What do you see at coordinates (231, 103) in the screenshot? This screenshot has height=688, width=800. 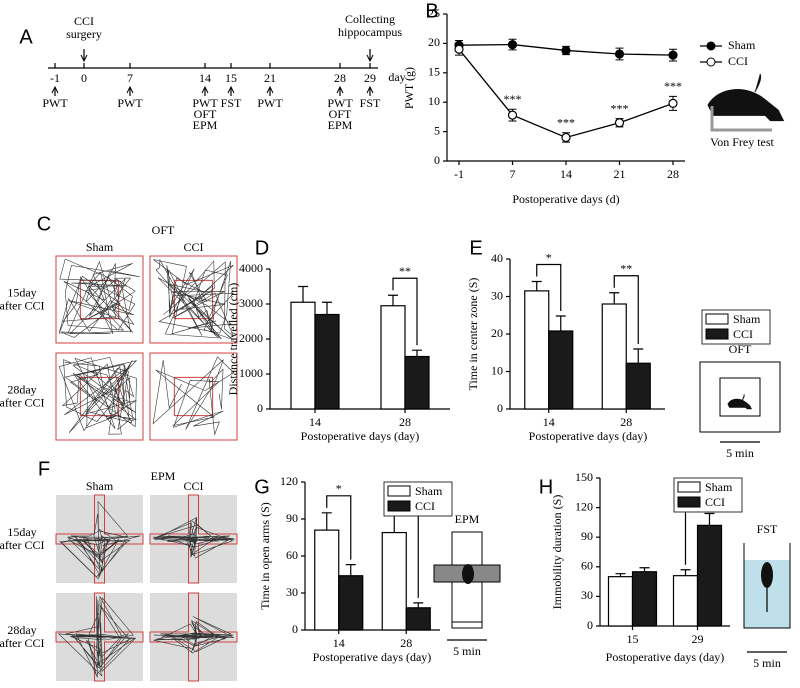 I see `timeline-test: FST` at bounding box center [231, 103].